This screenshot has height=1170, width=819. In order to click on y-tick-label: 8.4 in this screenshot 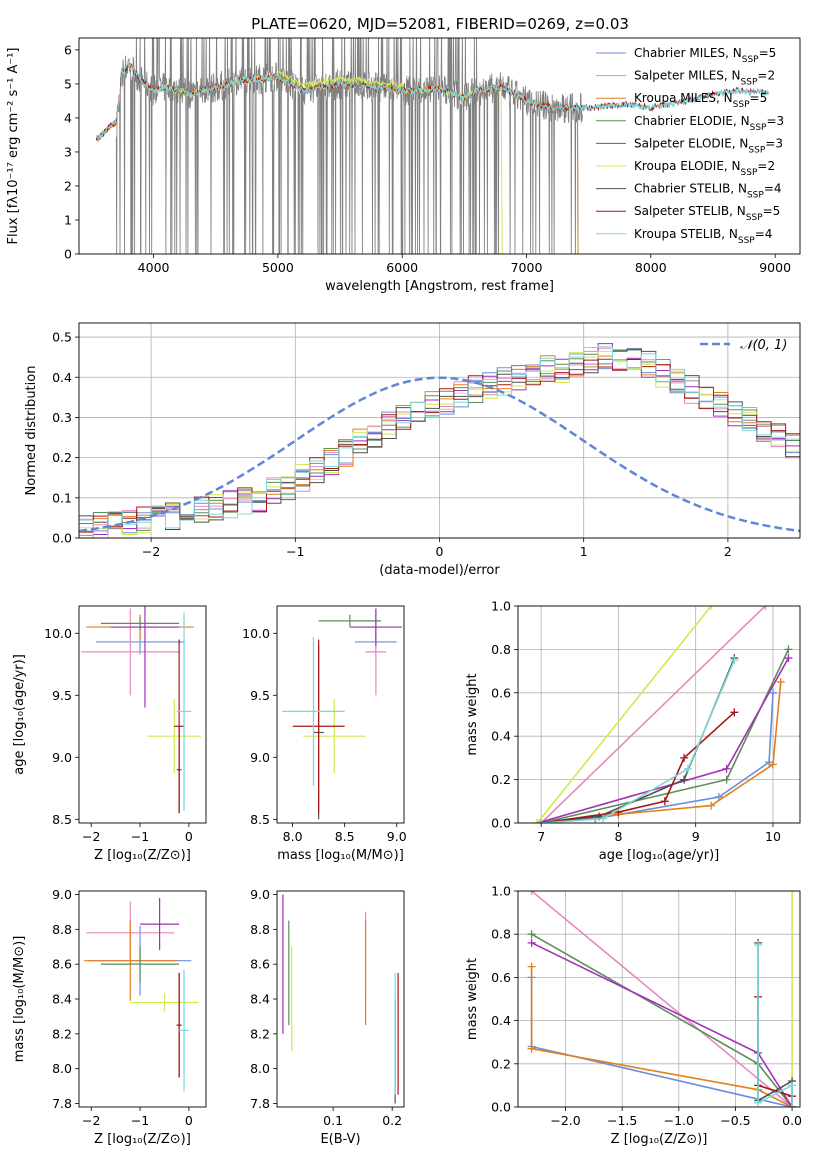, I will do `click(62, 999)`.